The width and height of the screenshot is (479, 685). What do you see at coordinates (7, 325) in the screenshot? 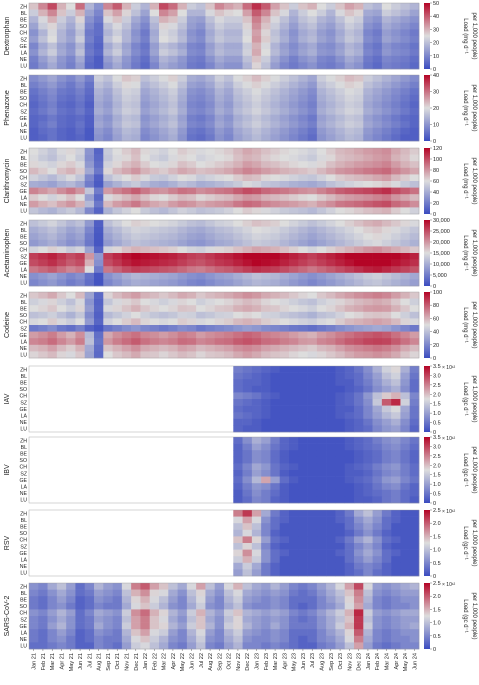
I see `panel-name: Codeine` at bounding box center [7, 325].